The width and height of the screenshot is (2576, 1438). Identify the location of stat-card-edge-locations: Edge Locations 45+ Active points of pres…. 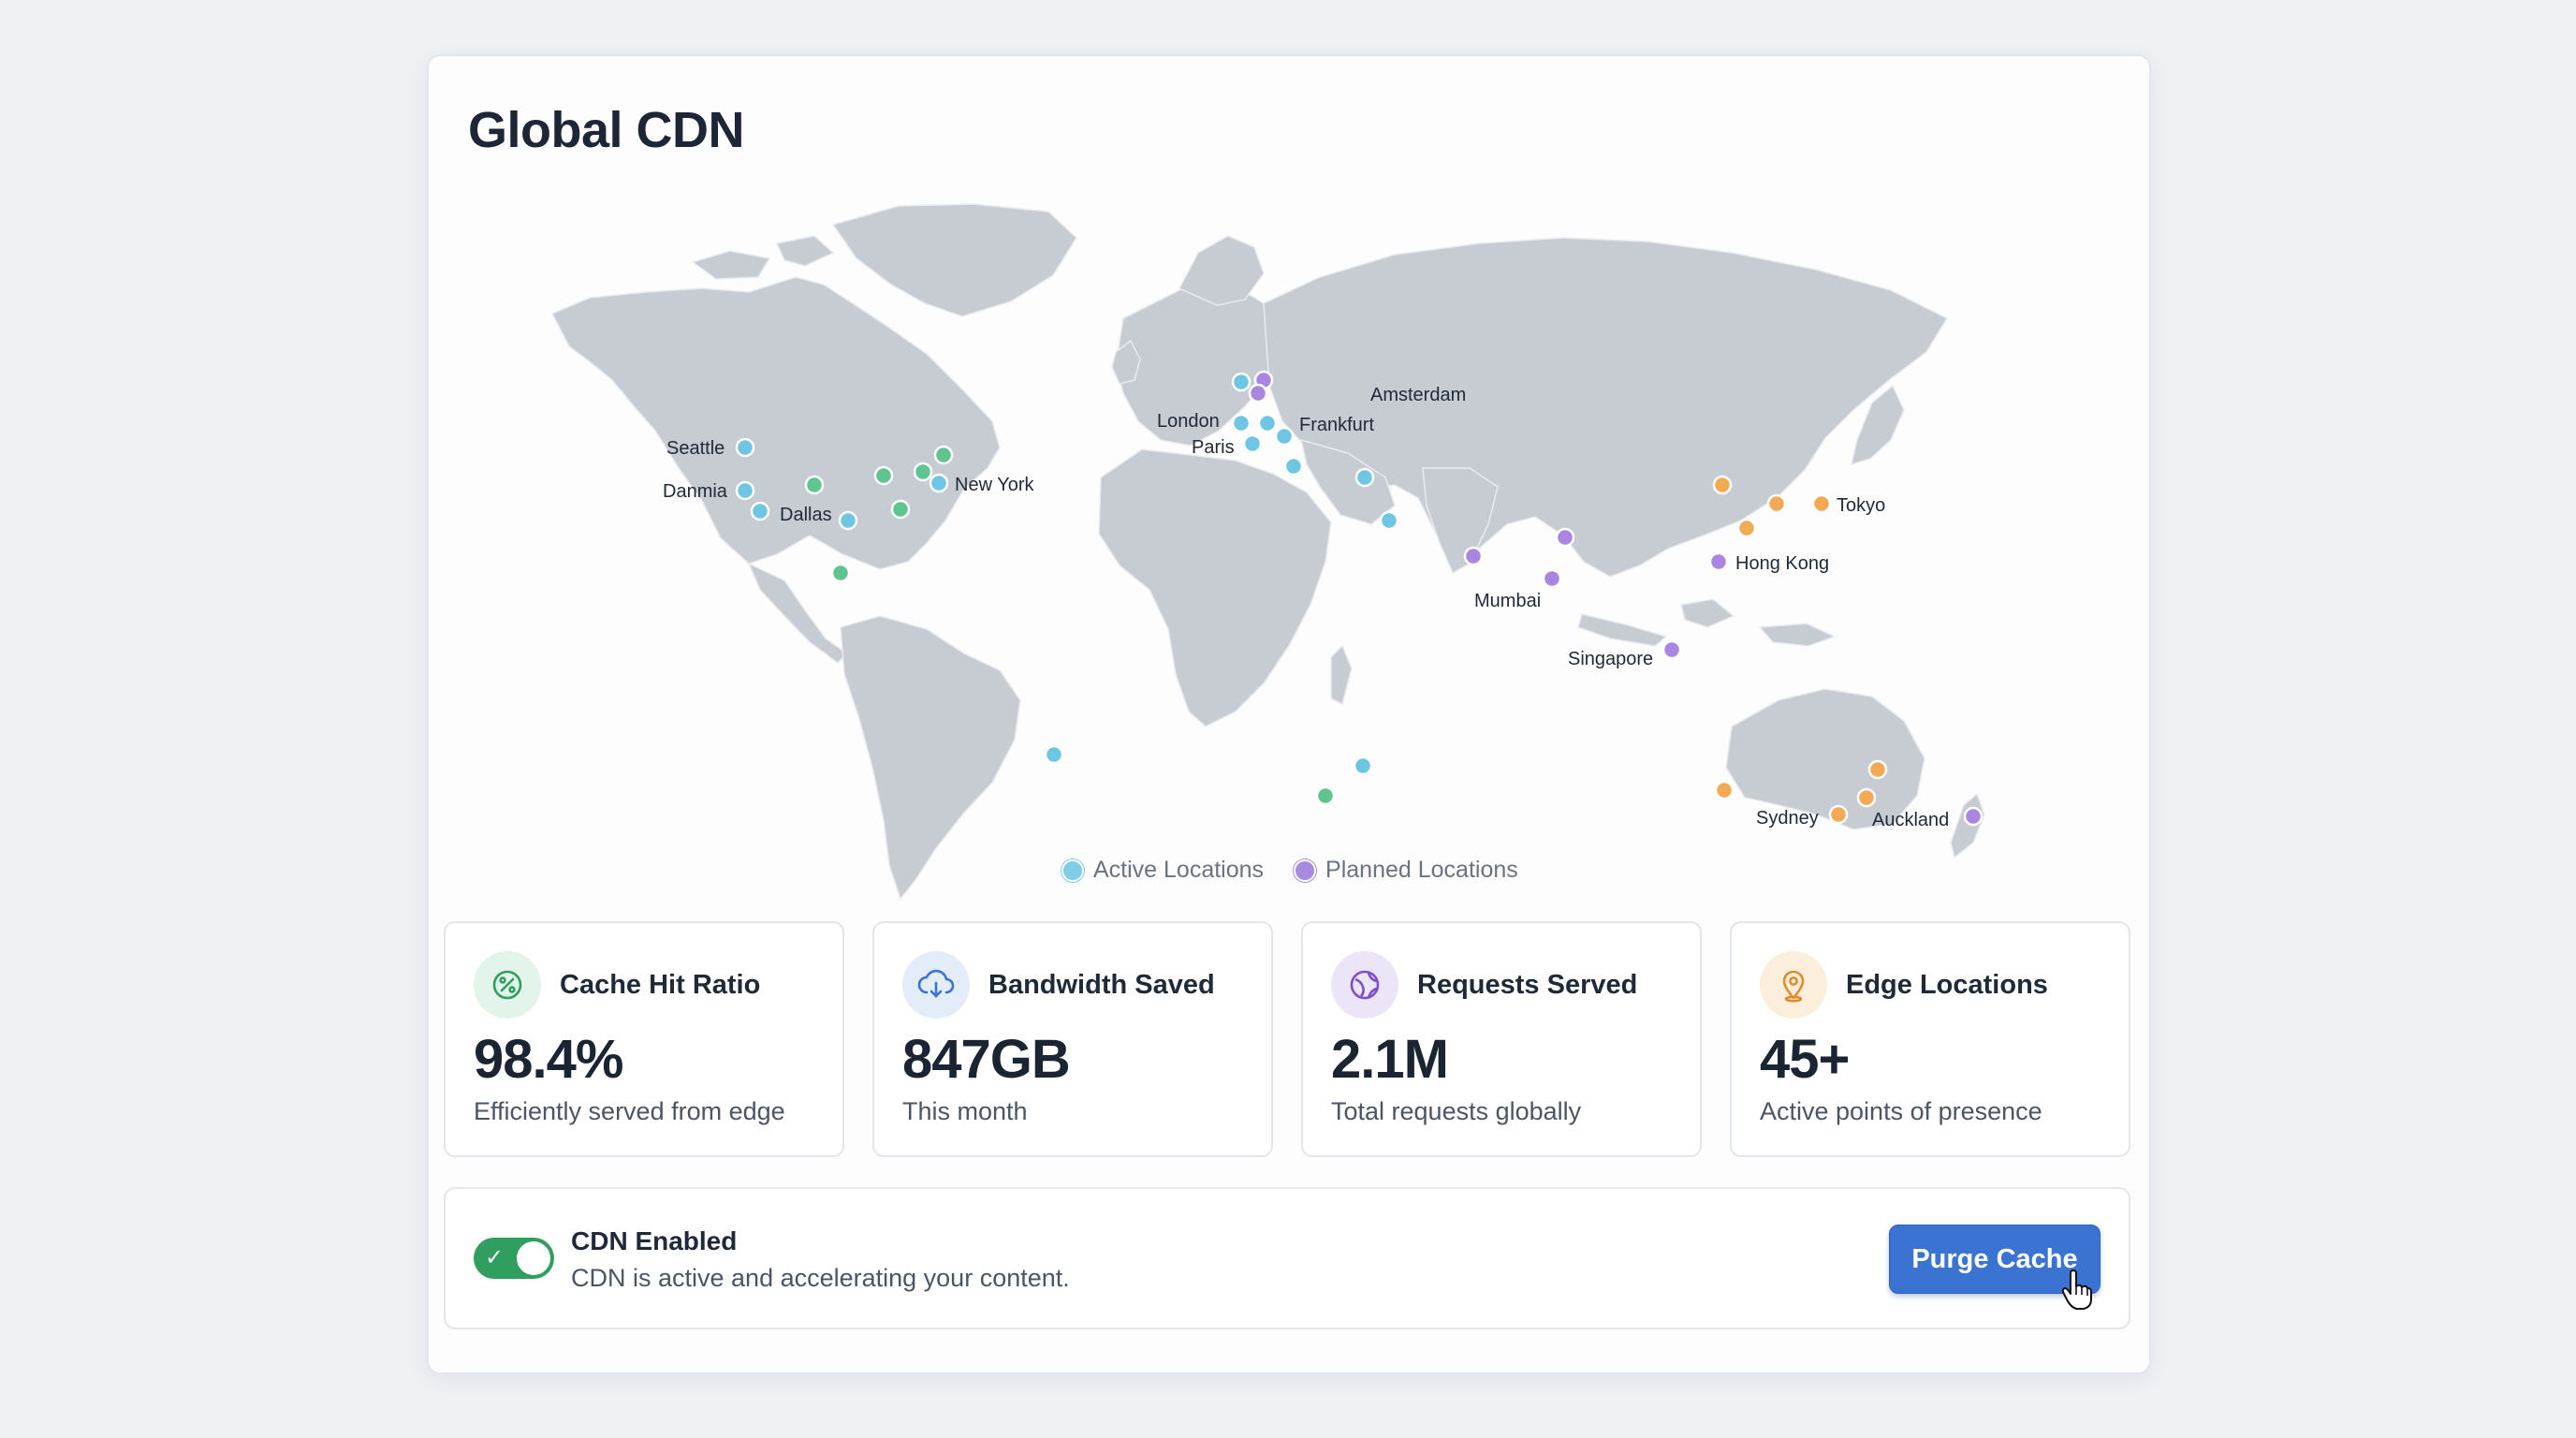
(1930, 1039).